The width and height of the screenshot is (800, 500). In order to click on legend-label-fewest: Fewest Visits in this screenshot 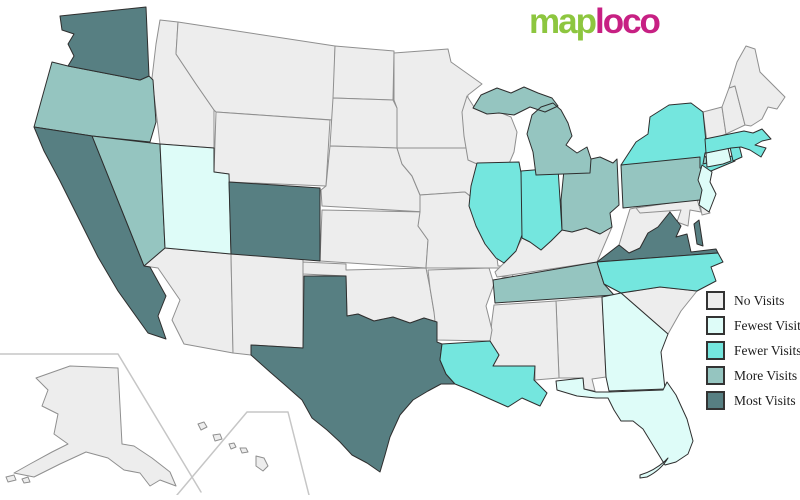, I will do `click(767, 325)`.